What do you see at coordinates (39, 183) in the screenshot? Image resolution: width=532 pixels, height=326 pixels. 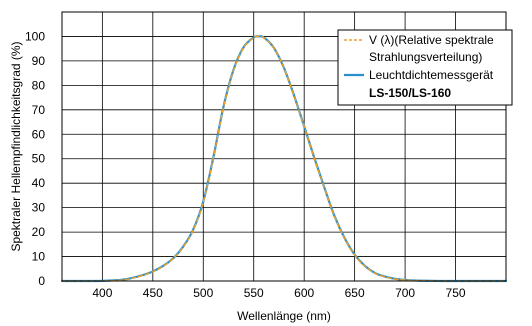 I see `y-tick-label: 40` at bounding box center [39, 183].